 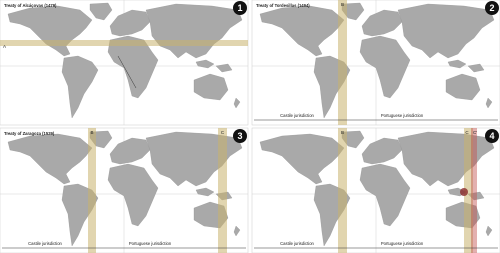 I want to click on panel-title: Treaty of Alcáçovas (1479), so click(x=30, y=5).